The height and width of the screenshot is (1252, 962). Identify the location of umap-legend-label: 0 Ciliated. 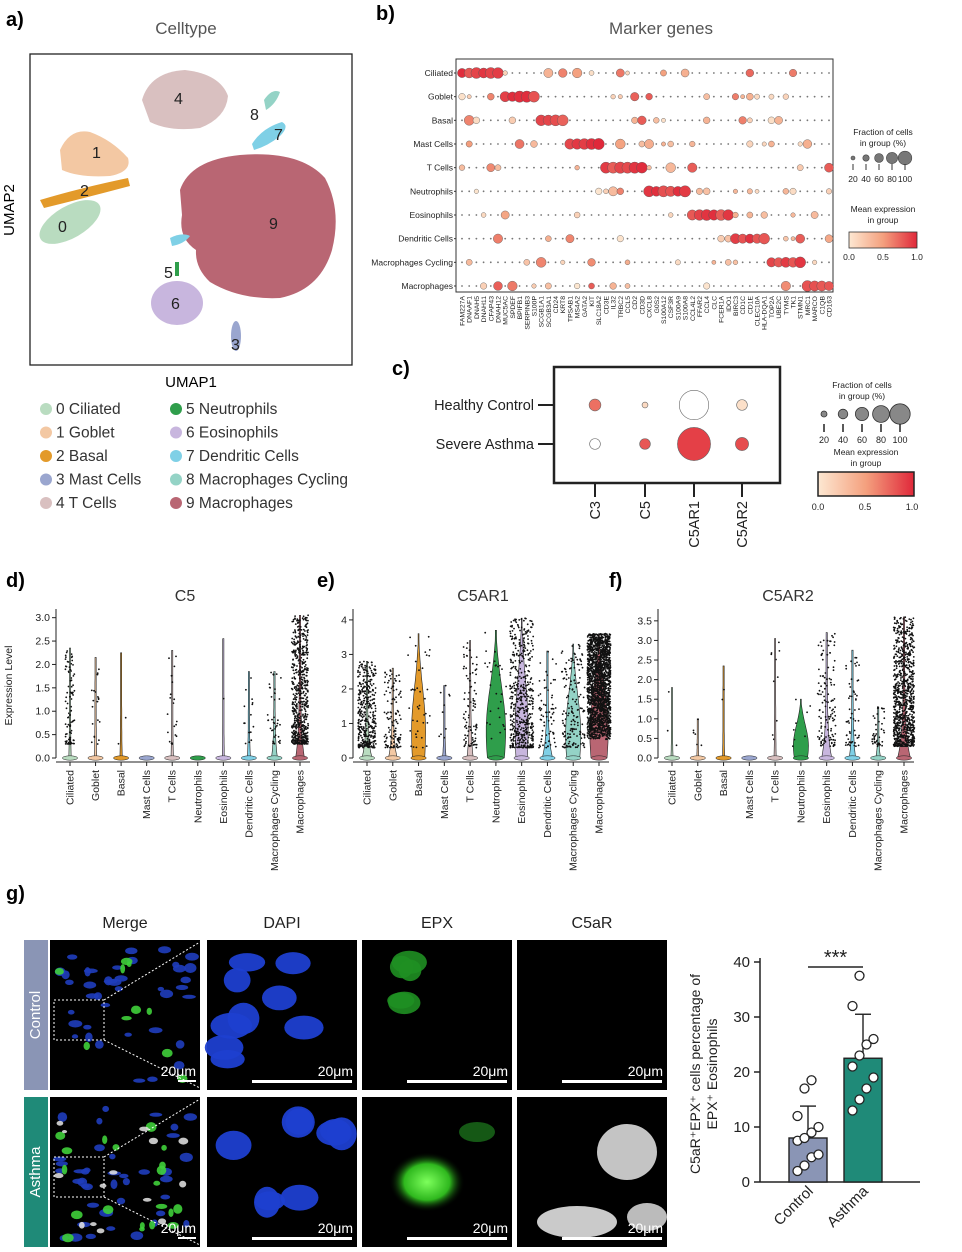
(88, 409).